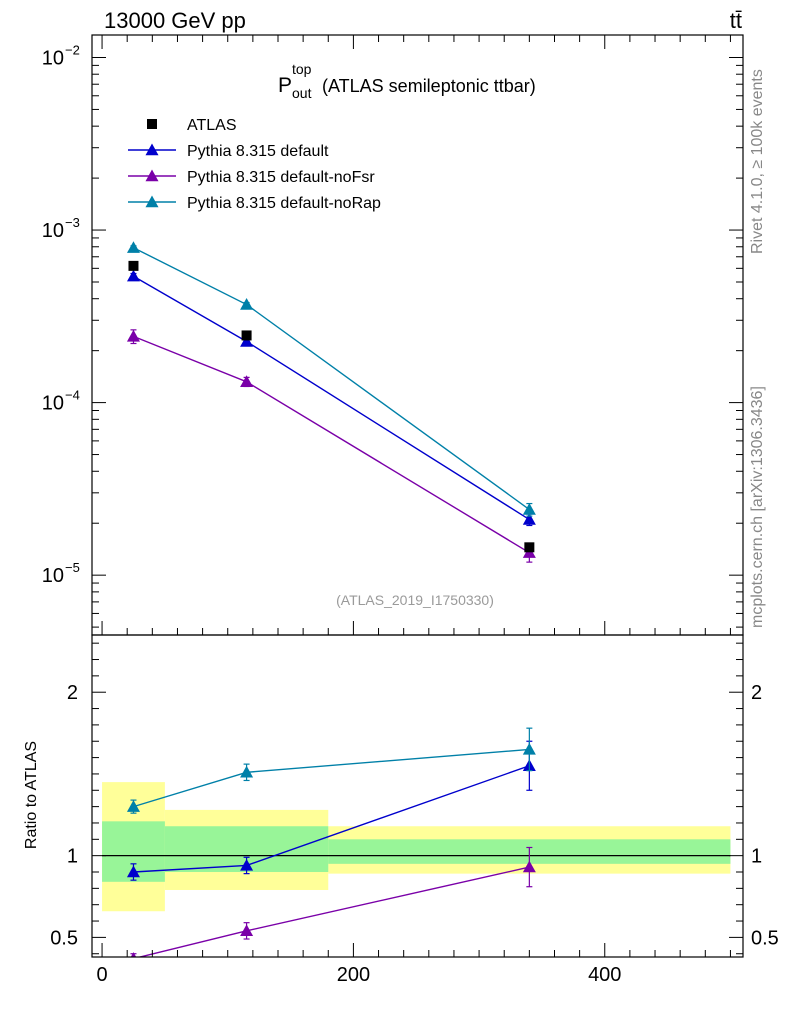 This screenshot has width=786, height=1024. What do you see at coordinates (64, 938) in the screenshot?
I see `ratio-ytick-label-left: 0.5` at bounding box center [64, 938].